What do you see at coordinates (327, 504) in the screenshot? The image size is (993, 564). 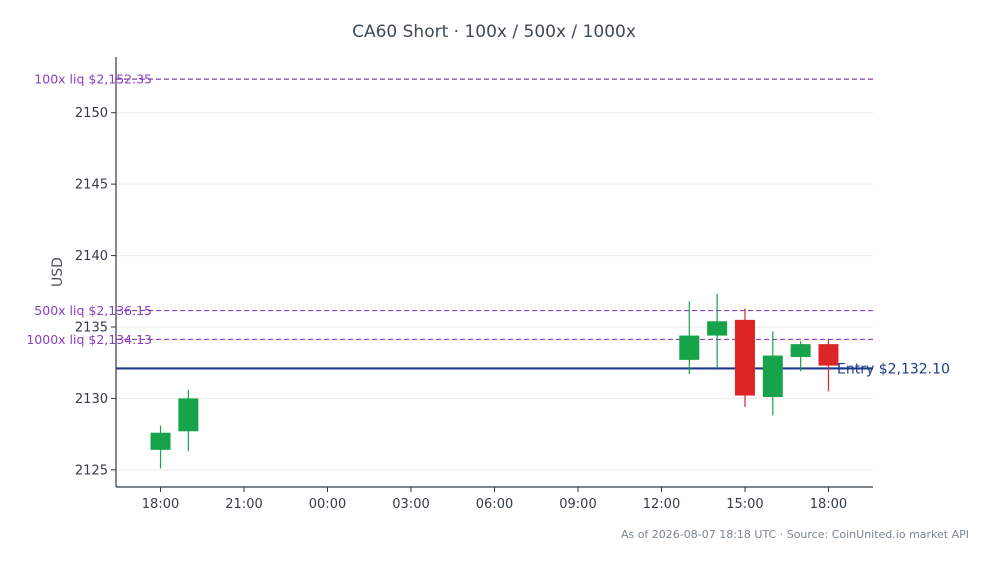 I see `x-tick-label: 00:00` at bounding box center [327, 504].